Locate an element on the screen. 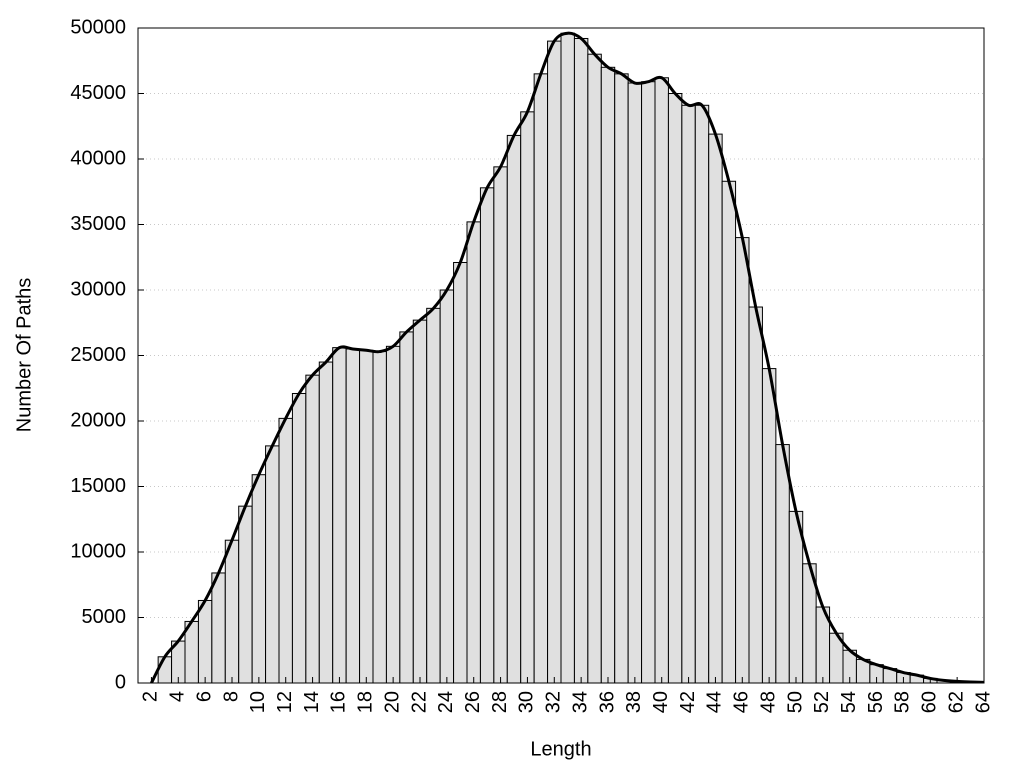  y-tick-label: 25000 is located at coordinates (98, 355).